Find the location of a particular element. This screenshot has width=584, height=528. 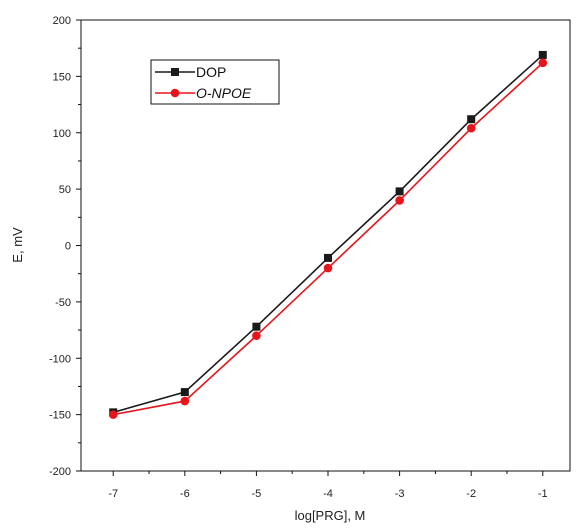

x-tick-label: -5 is located at coordinates (257, 494).